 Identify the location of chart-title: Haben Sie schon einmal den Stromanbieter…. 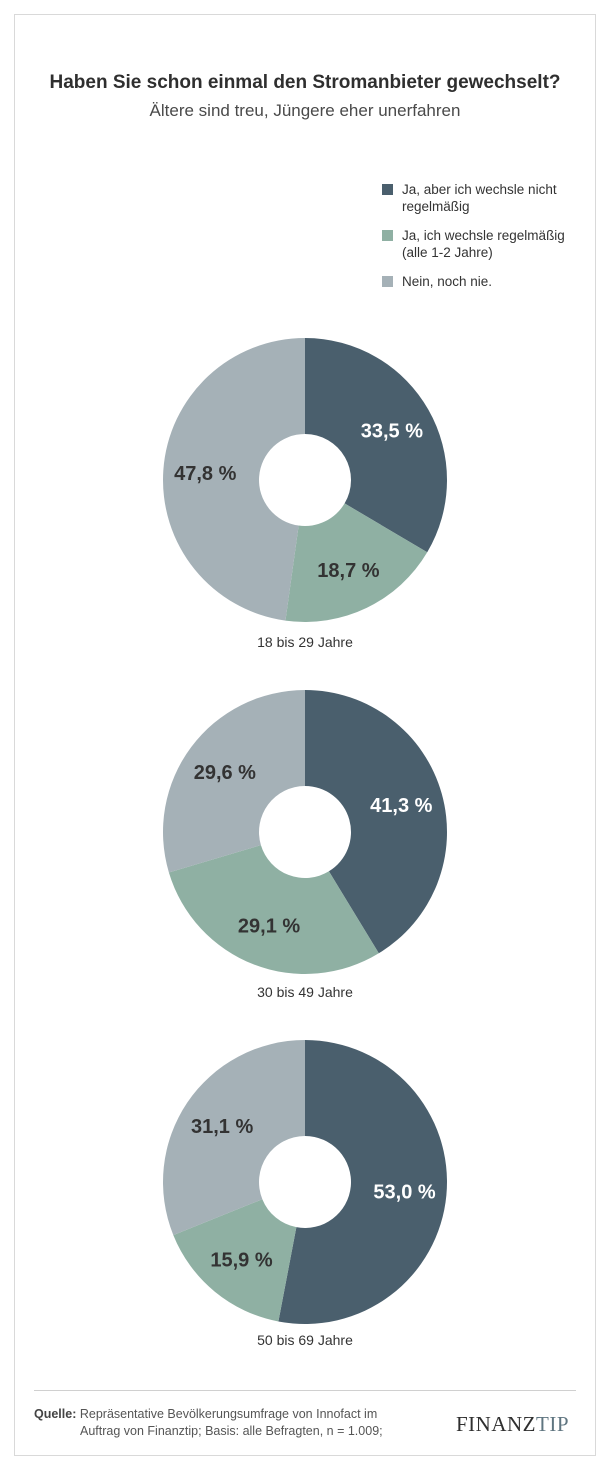
(305, 82).